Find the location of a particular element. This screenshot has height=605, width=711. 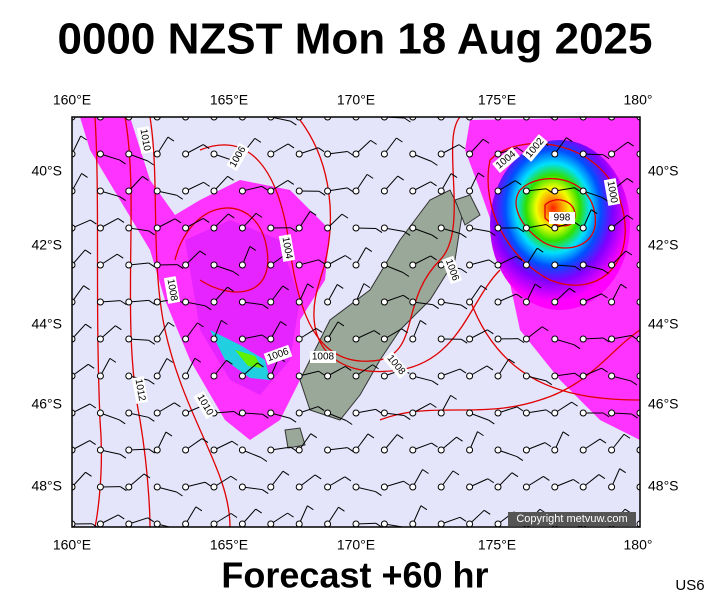

lon-label-bottom: 175°E is located at coordinates (497, 545).